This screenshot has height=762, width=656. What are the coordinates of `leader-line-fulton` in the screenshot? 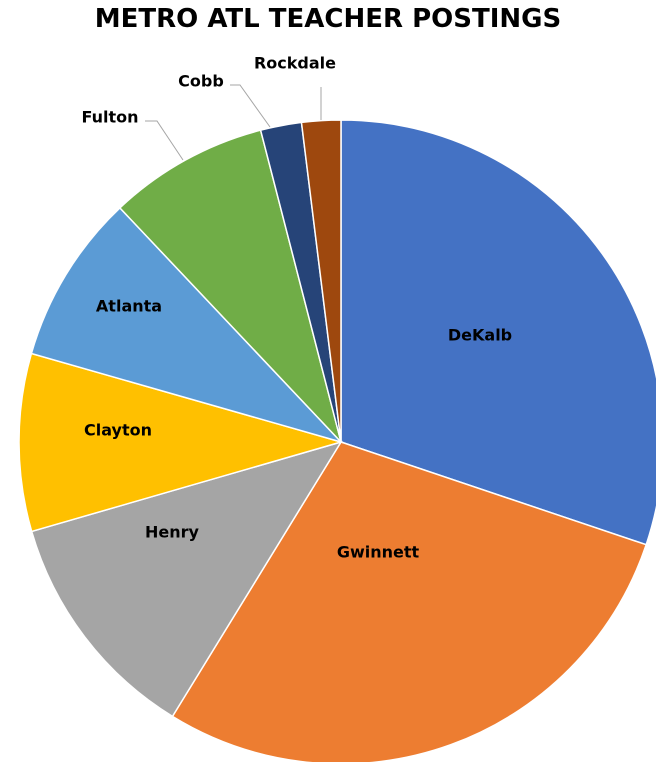 It's located at (164, 140).